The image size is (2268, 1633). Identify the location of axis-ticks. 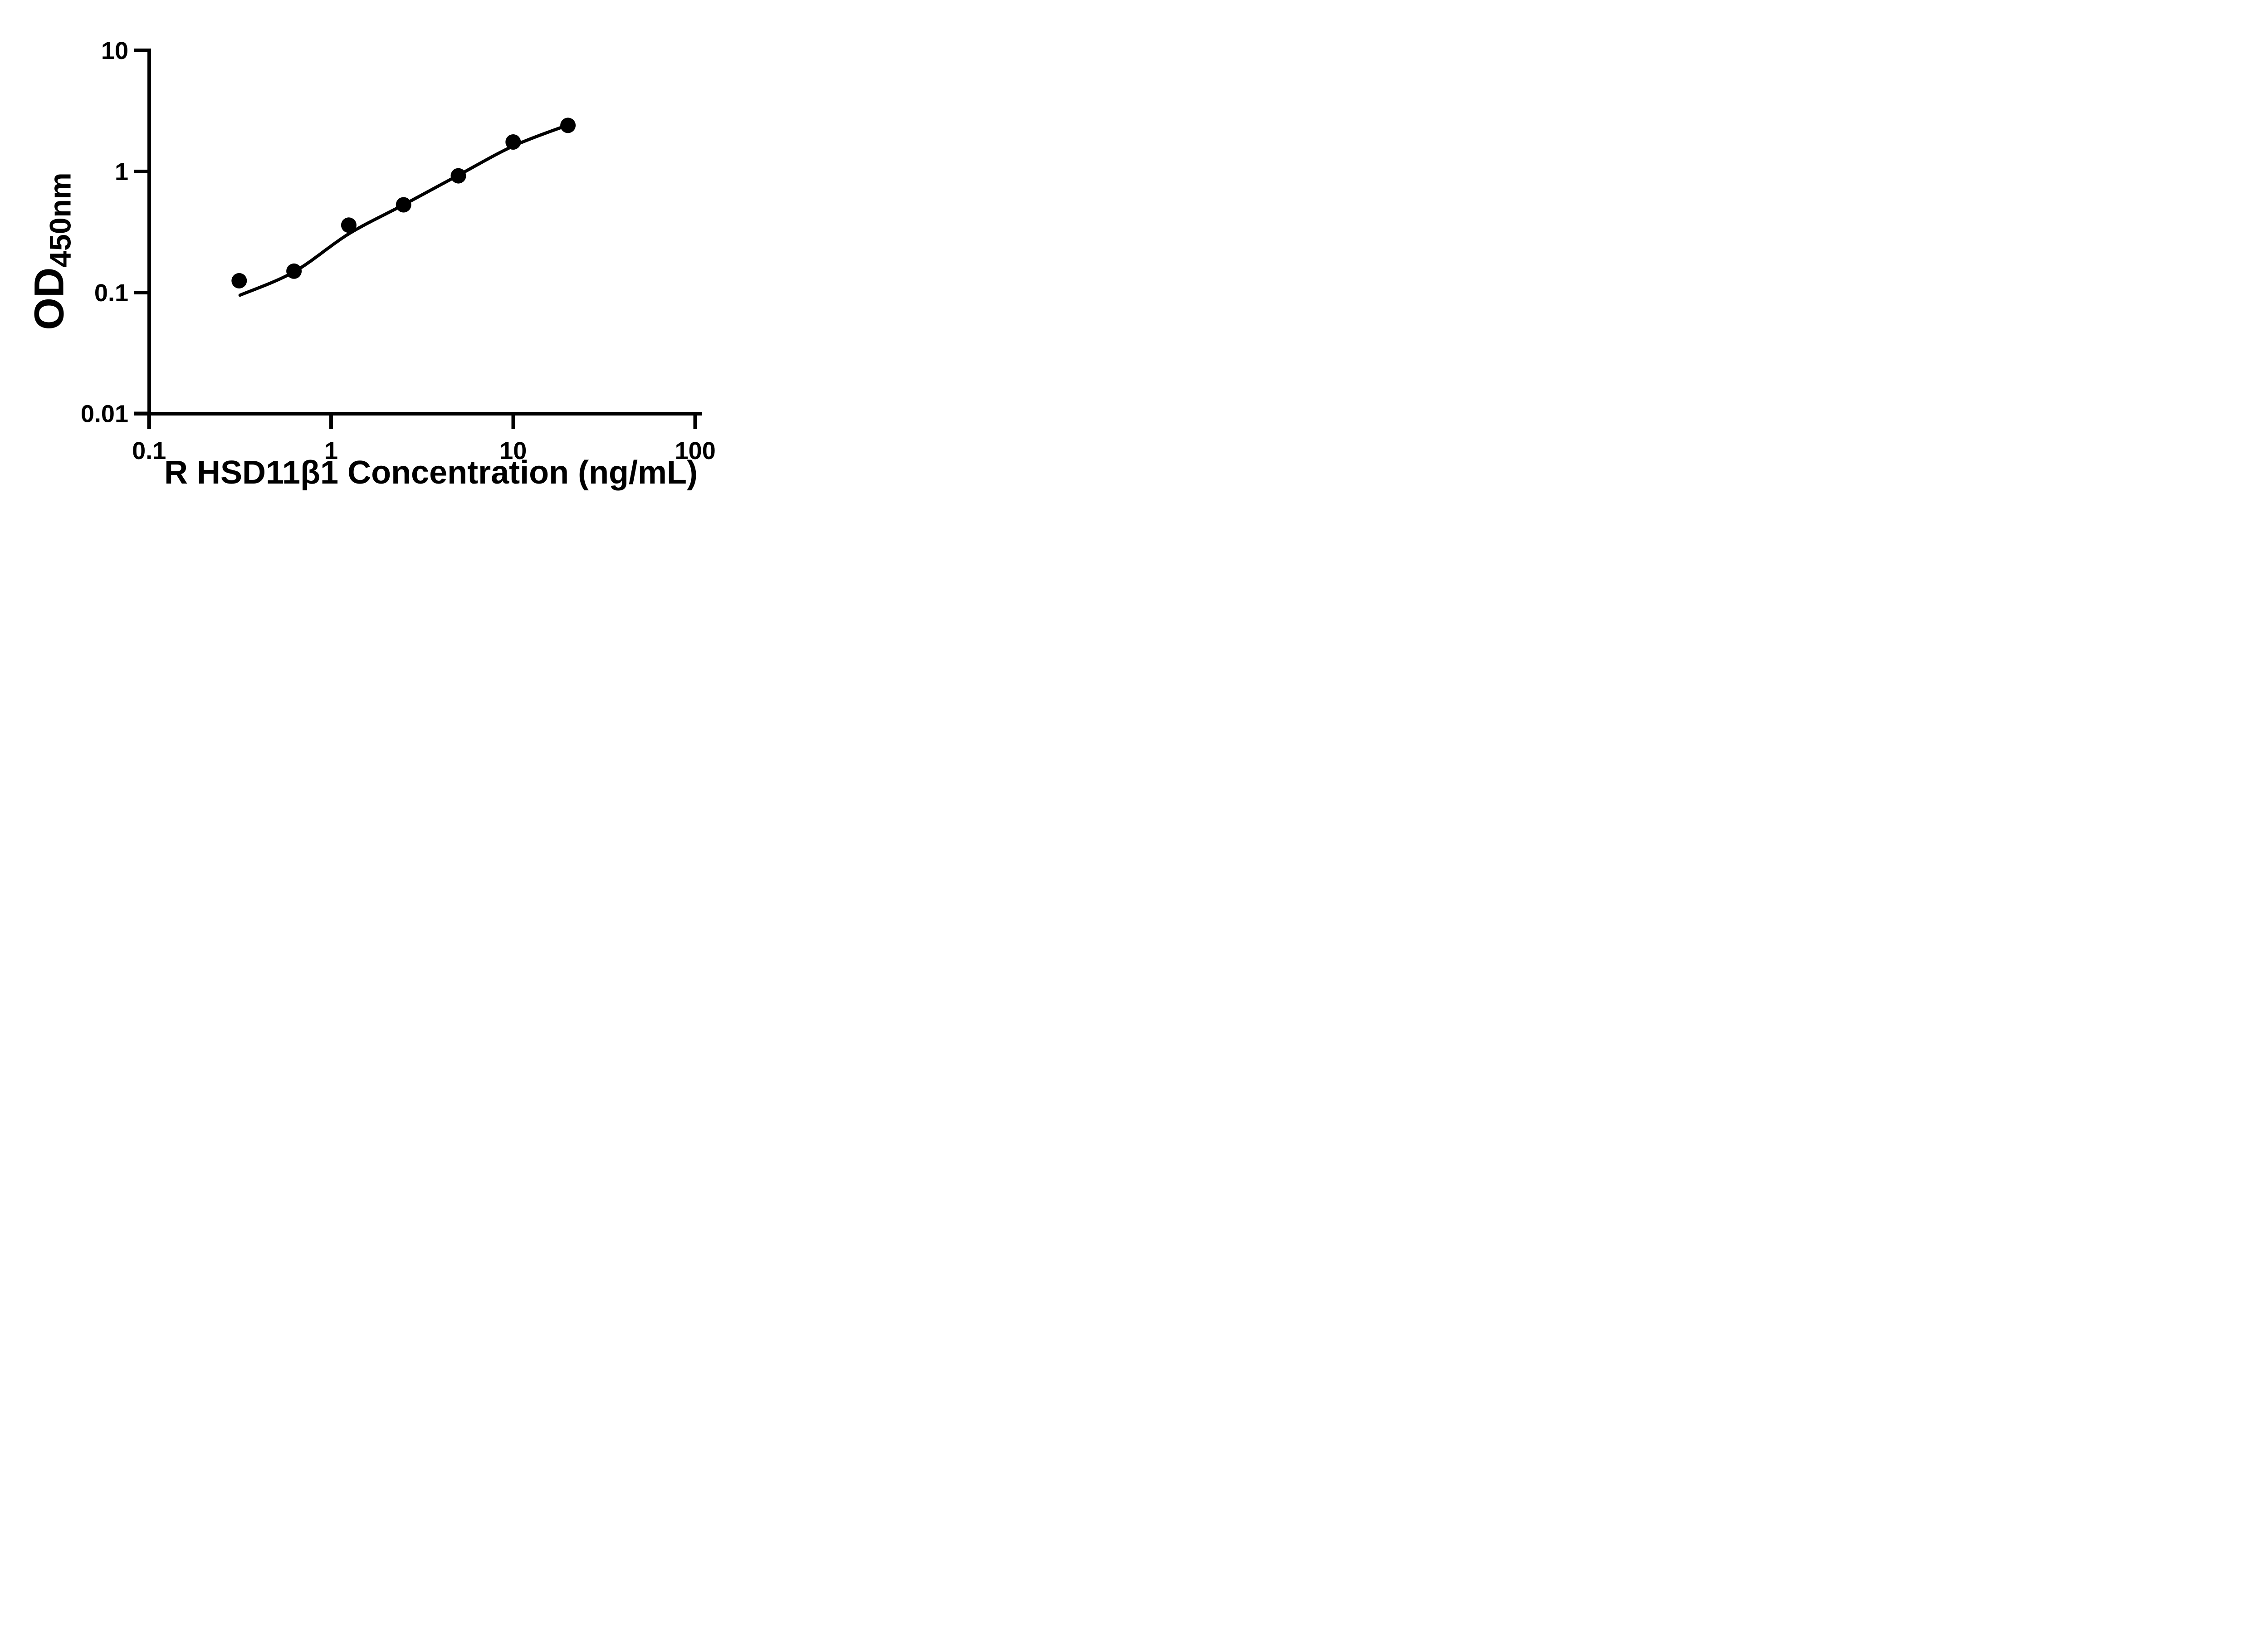
(415, 239).